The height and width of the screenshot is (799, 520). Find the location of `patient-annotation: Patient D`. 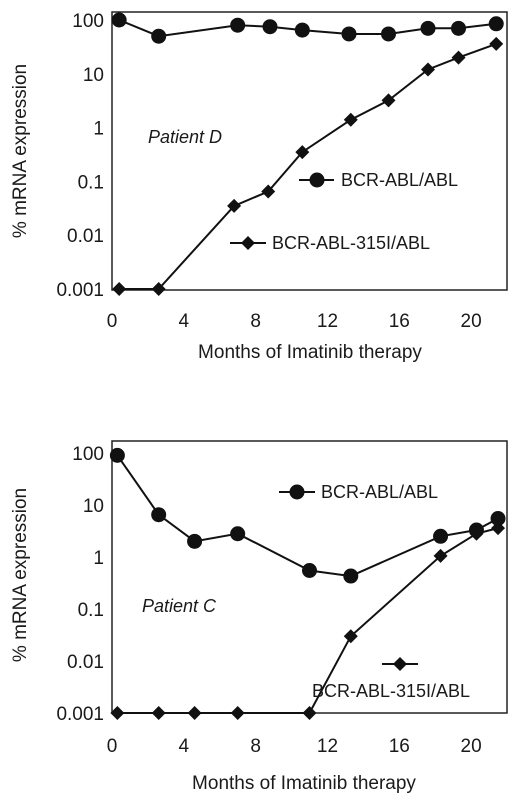

patient-annotation: Patient D is located at coordinates (185, 137).